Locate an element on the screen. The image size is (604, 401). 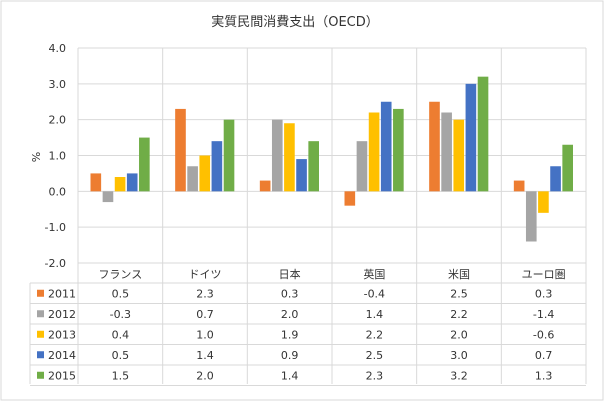
legend-swatch-2011 is located at coordinates (40, 293).